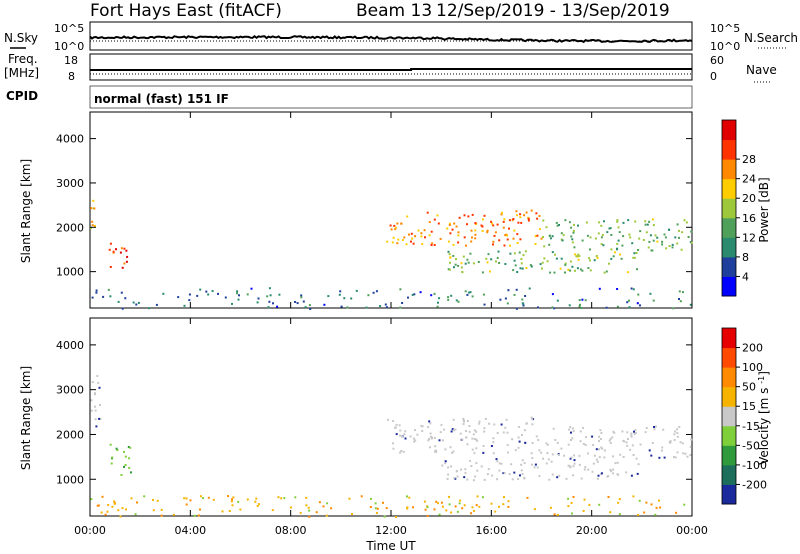 The image size is (800, 554). Describe the element at coordinates (717, 60) in the screenshot. I see `nave-tick-high: 60` at that location.